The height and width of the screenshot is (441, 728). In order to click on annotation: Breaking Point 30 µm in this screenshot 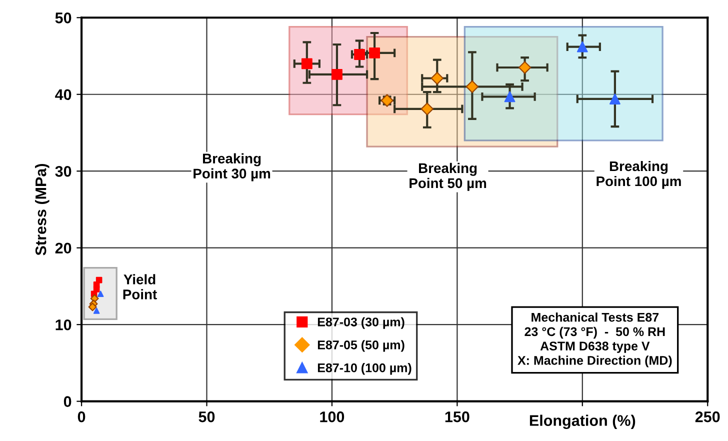, I will do `click(232, 167)`.